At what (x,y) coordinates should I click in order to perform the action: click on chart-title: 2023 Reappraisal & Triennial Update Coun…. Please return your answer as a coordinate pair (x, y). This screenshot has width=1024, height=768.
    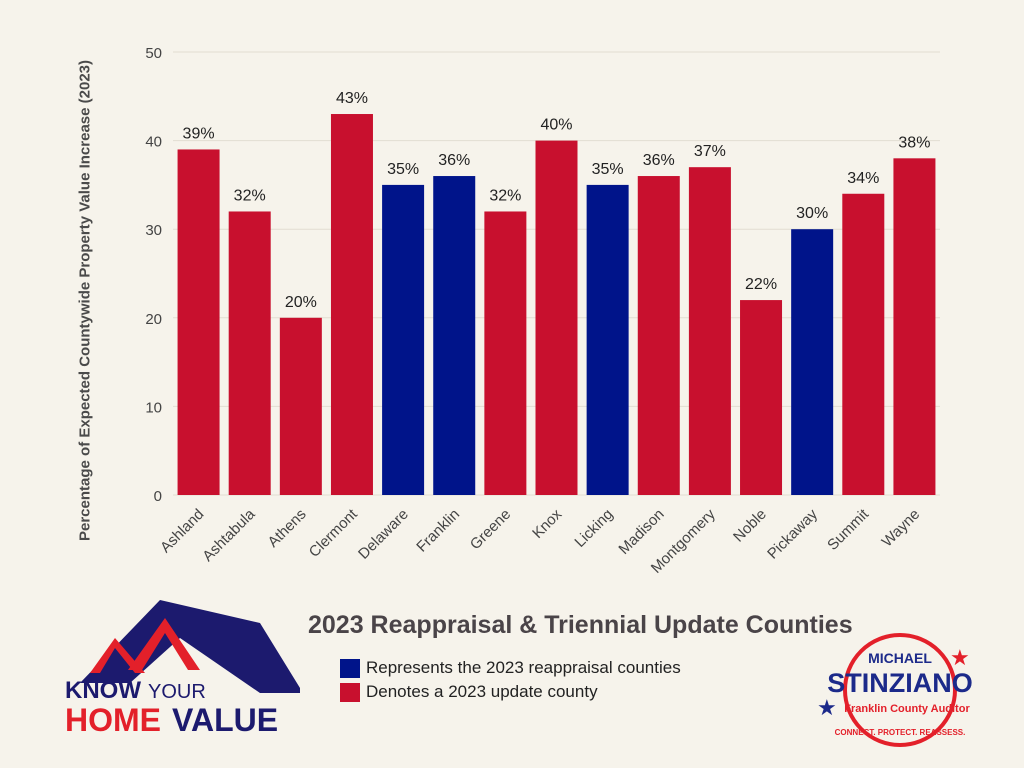
    Looking at the image, I should click on (580, 625).